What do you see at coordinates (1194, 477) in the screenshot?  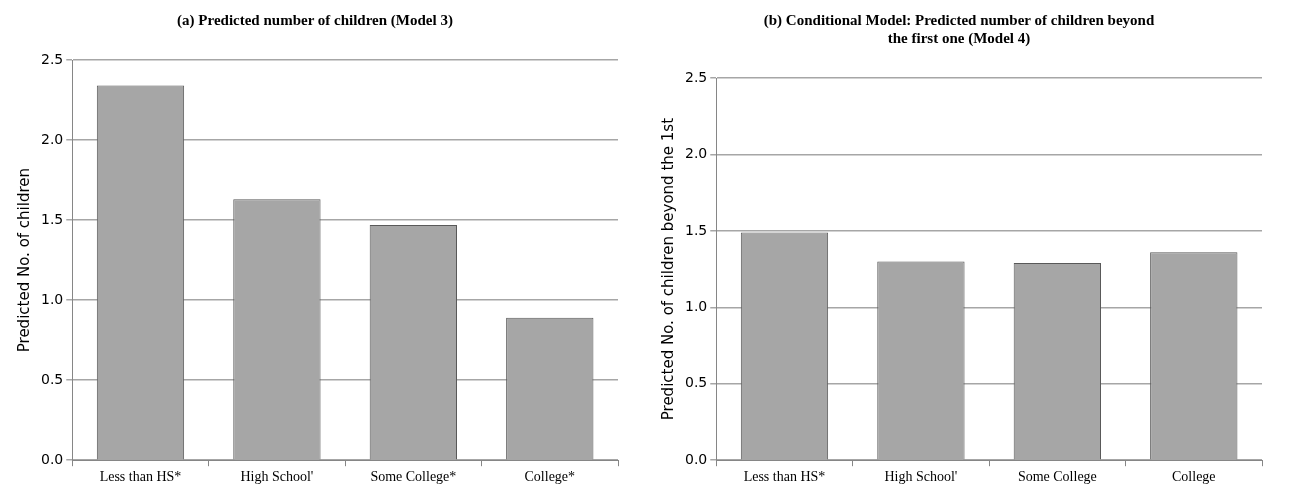 I see `x-tick-label: College` at bounding box center [1194, 477].